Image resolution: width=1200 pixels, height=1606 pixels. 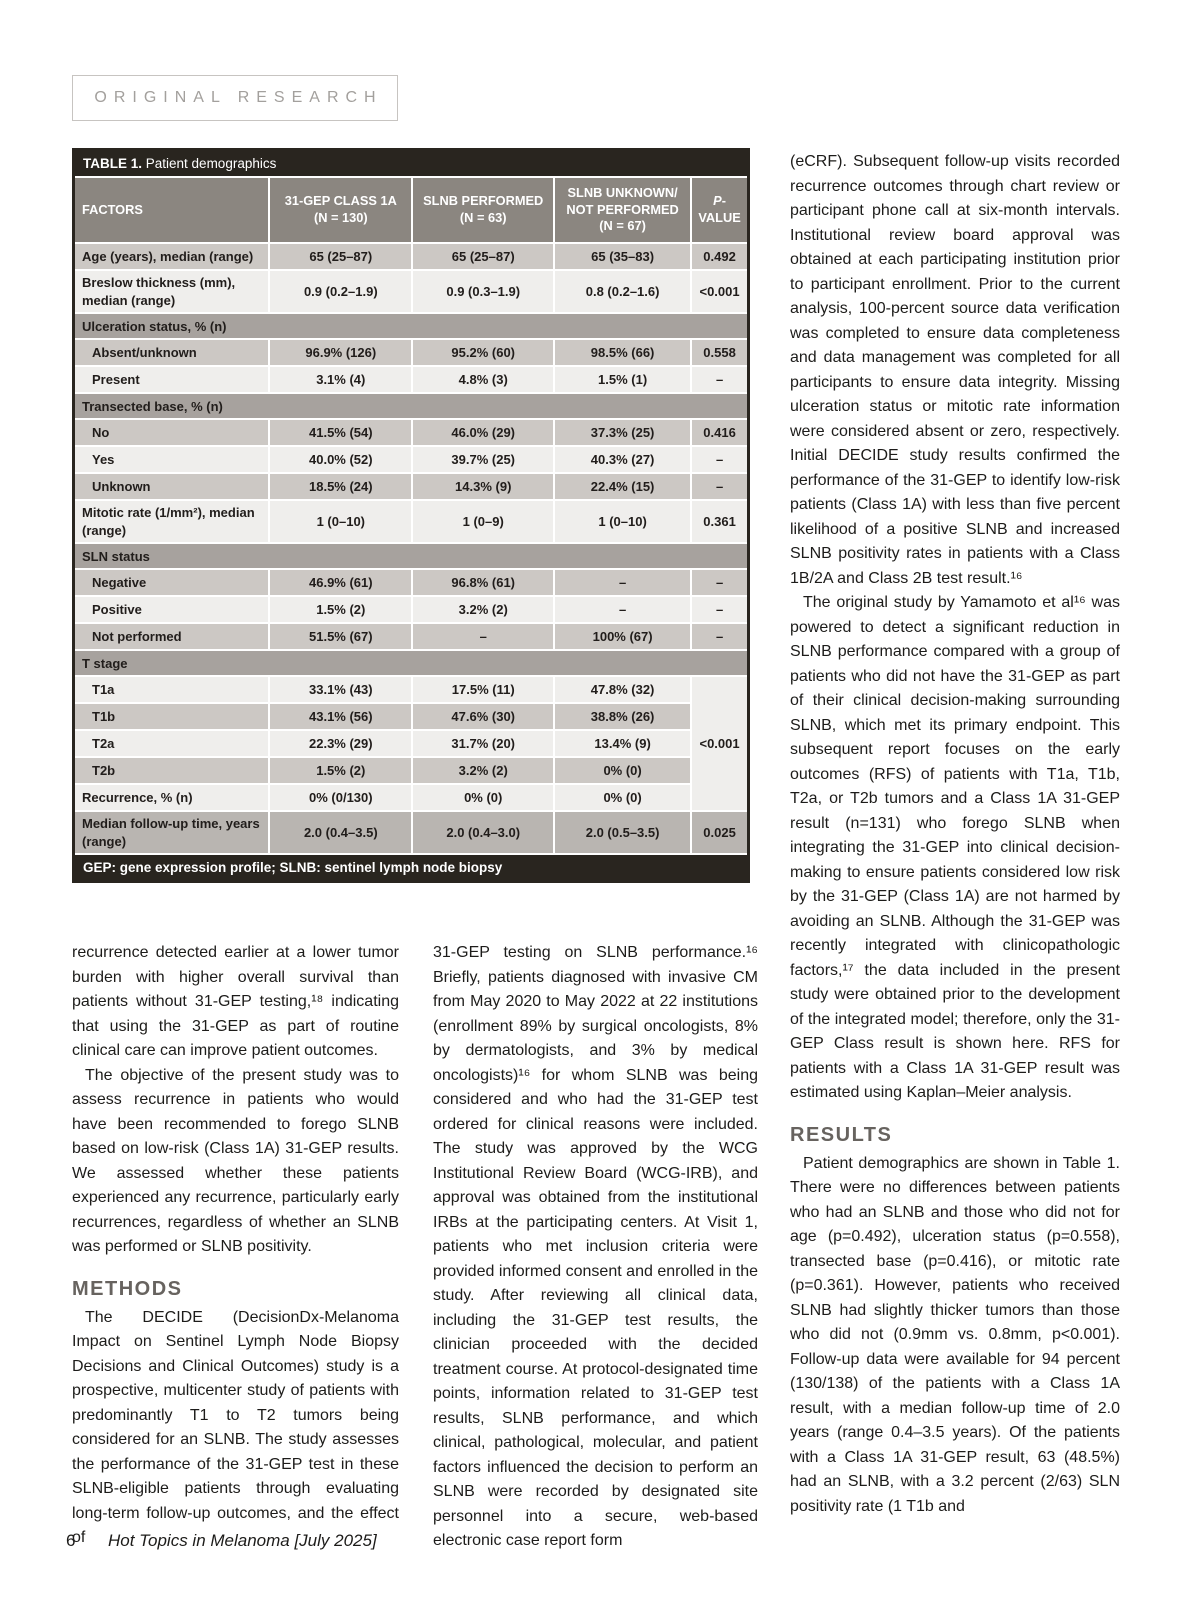 I want to click on table-row: T2b 1.5% (2) 3.2% (2) 0% (0), so click(x=410, y=771).